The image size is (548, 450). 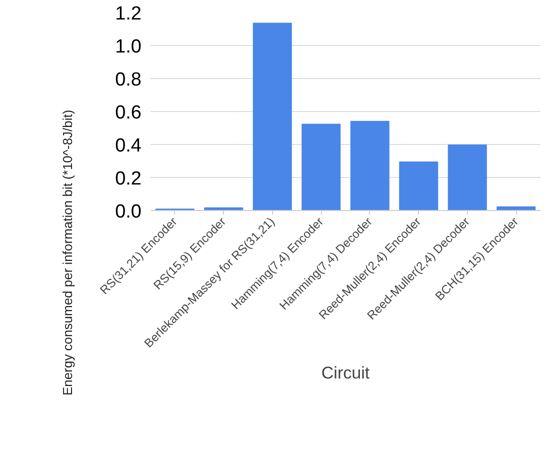 What do you see at coordinates (128, 179) in the screenshot?
I see `y-tick-label: 0.2` at bounding box center [128, 179].